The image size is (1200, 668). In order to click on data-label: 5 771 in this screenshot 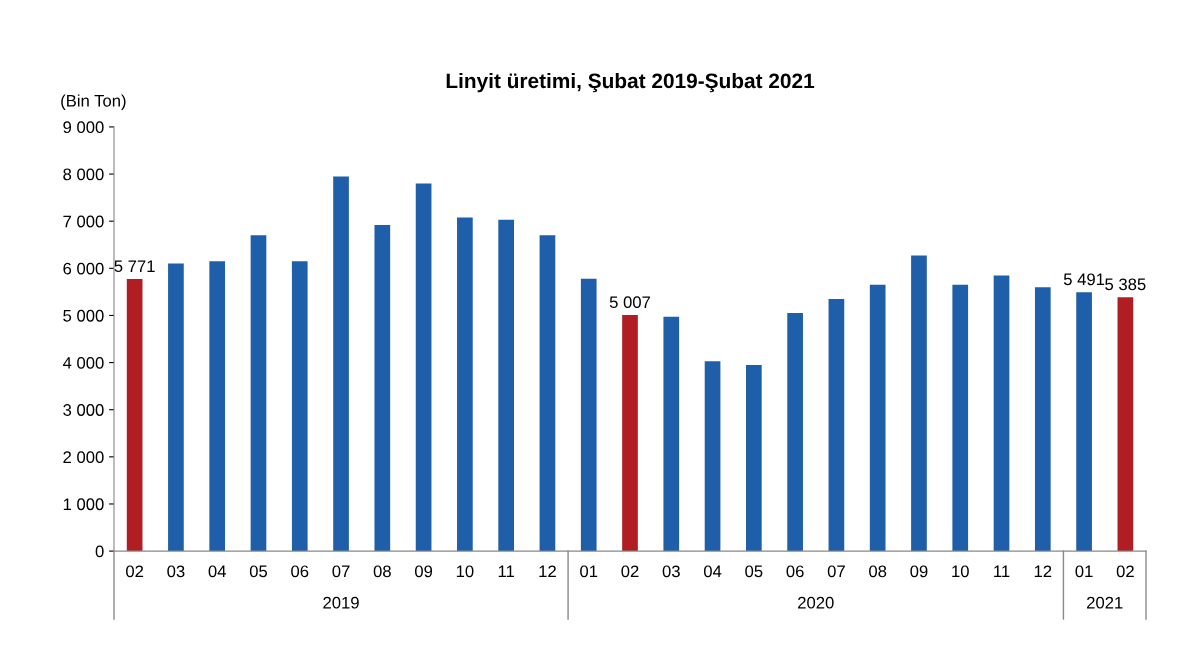, I will do `click(134, 266)`.